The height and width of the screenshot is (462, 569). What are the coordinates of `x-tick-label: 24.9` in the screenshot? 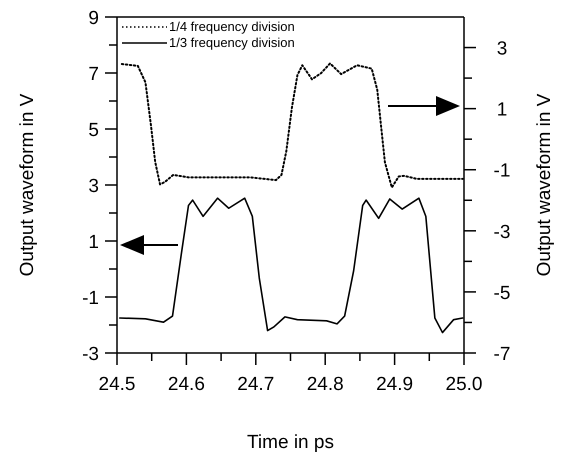 It's located at (395, 384).